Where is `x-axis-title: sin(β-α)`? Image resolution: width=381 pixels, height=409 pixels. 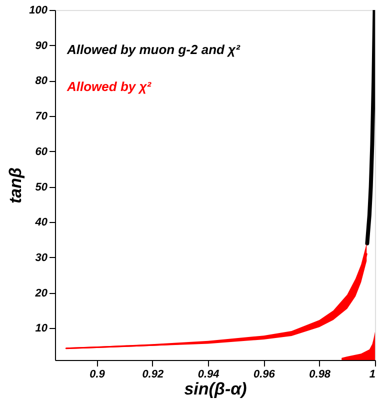 x-axis-title: sin(β-α) is located at coordinates (216, 389).